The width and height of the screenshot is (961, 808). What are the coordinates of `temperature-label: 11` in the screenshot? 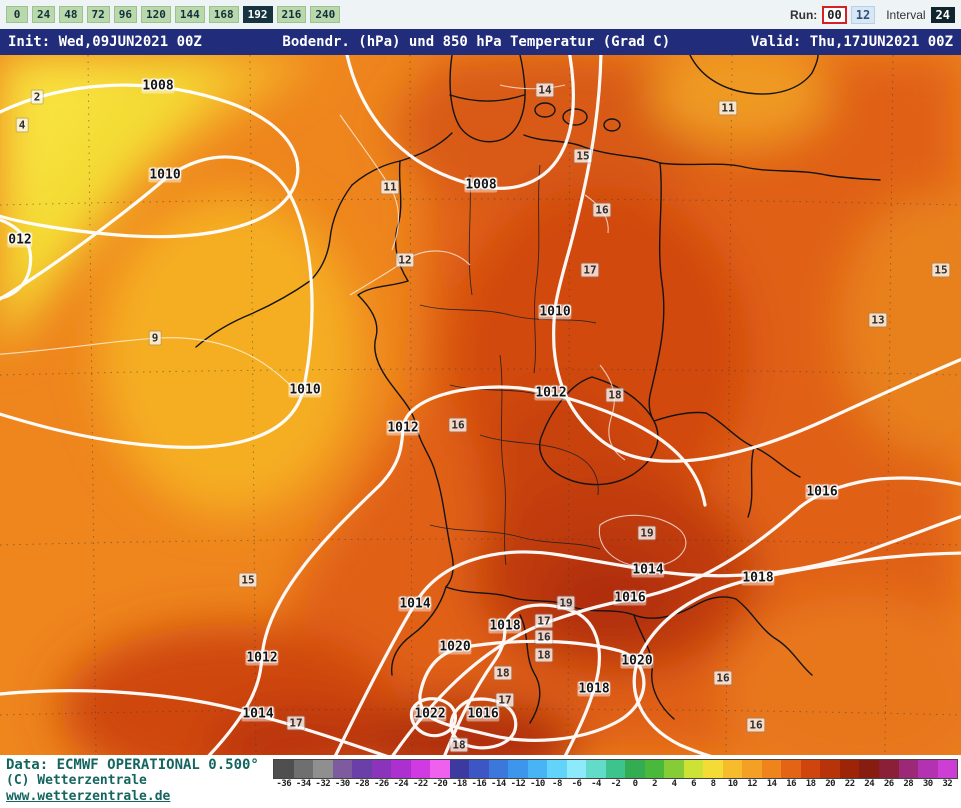 It's located at (728, 108).